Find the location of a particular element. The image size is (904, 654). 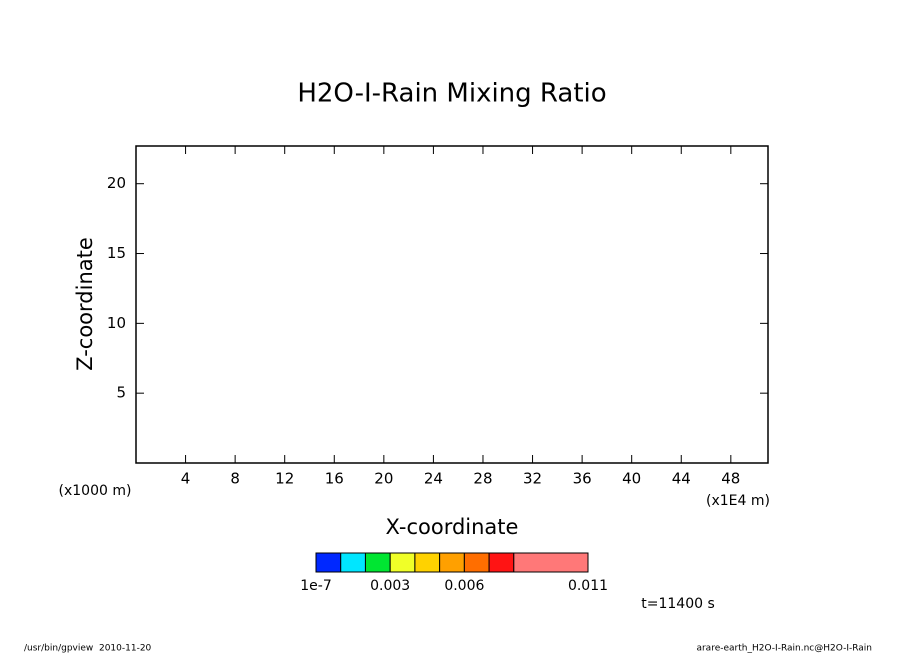

x-tick-label: 4 is located at coordinates (186, 479).